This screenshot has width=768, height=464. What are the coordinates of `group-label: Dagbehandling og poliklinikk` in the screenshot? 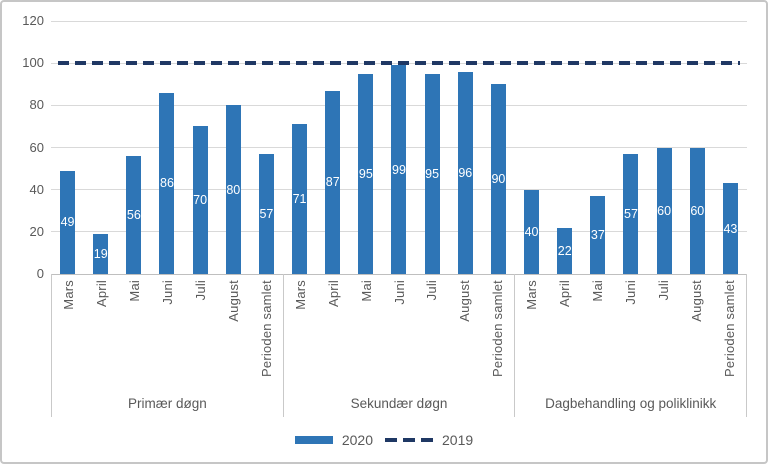 It's located at (631, 403).